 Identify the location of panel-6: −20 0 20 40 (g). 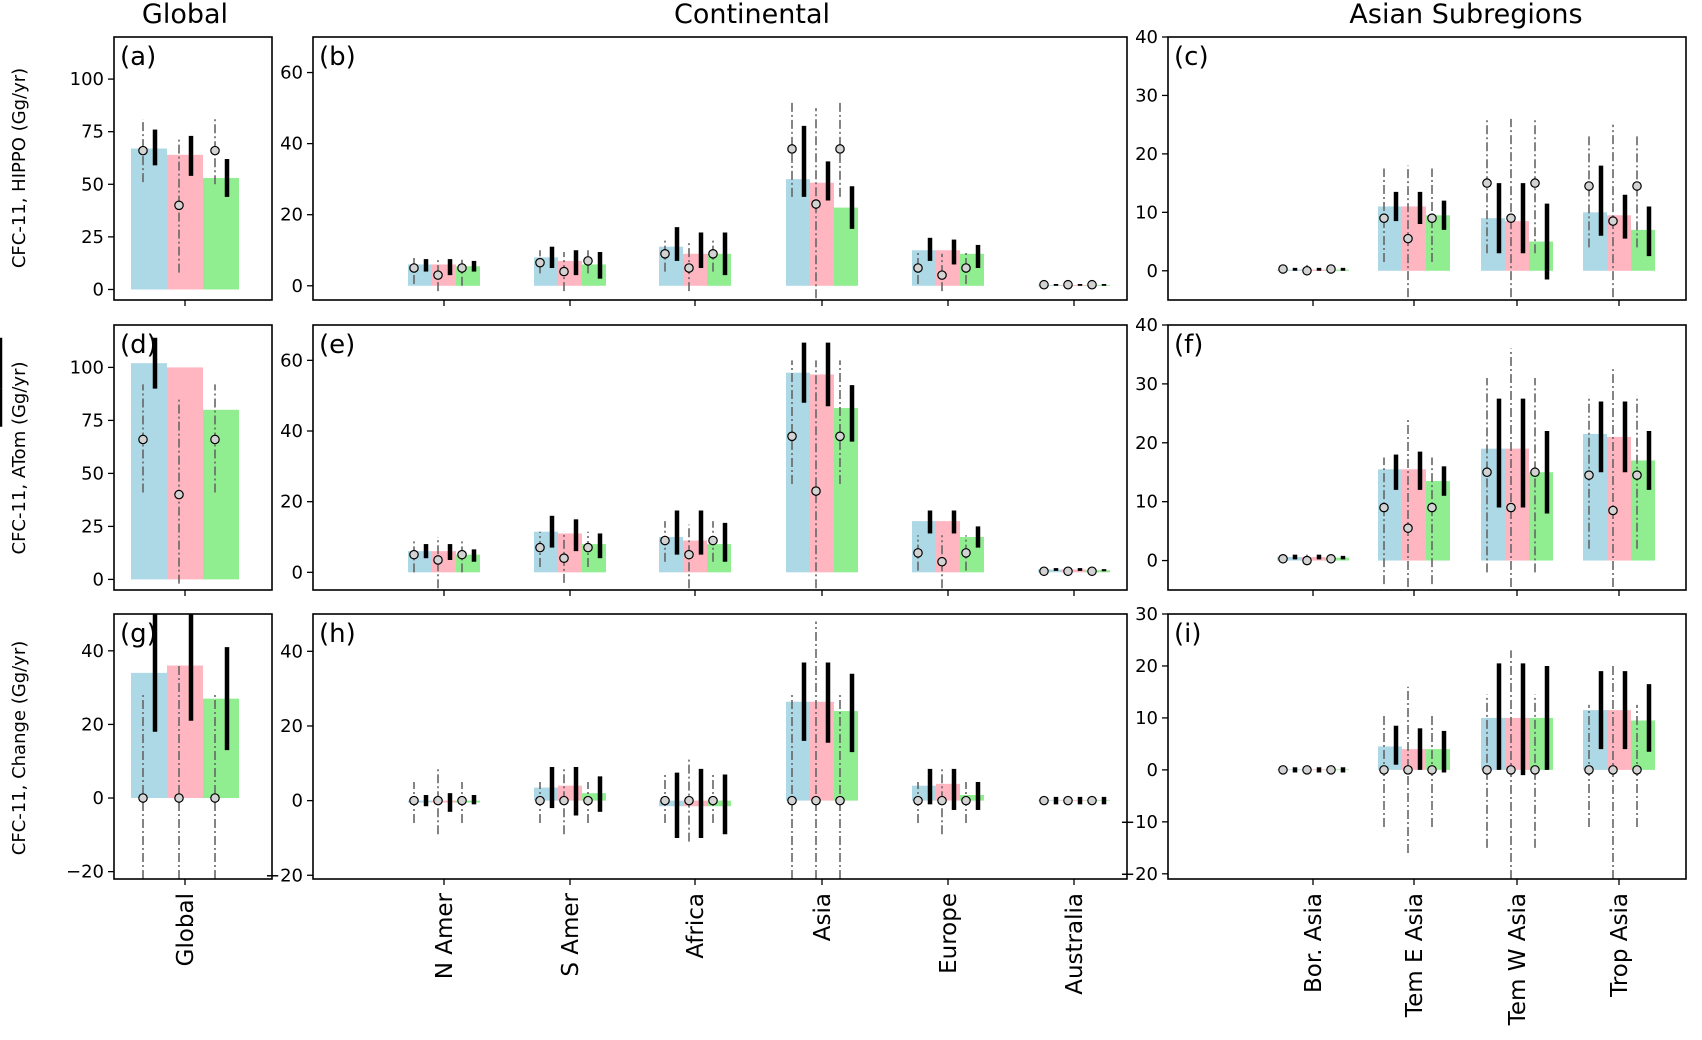
(169, 749).